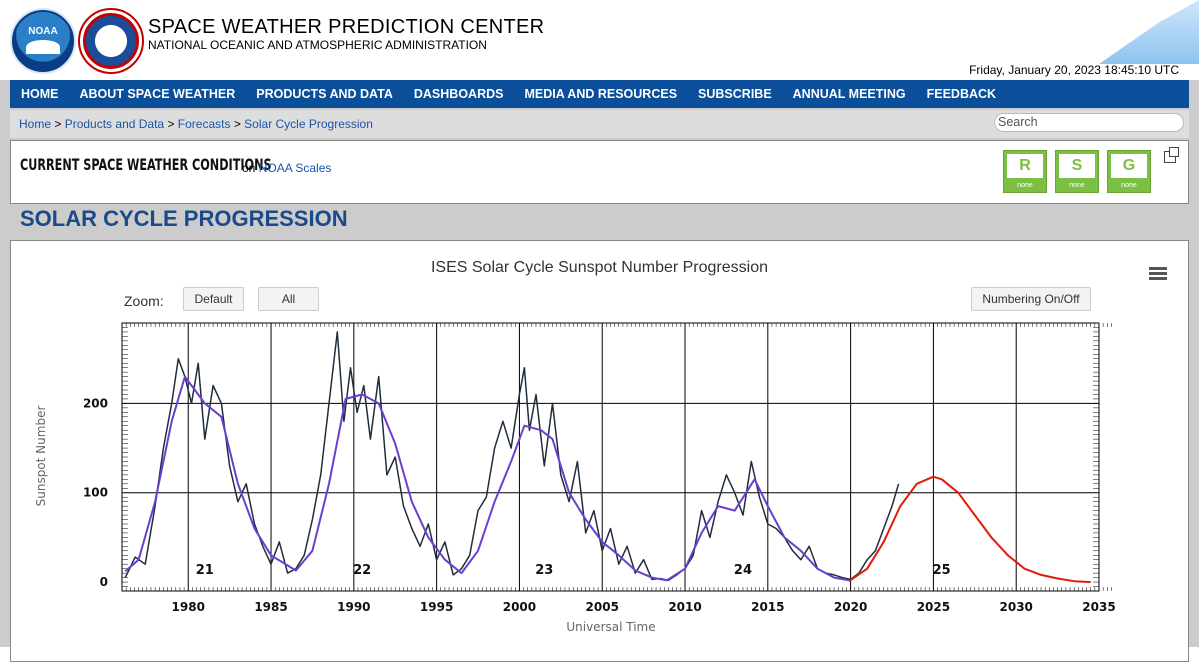 This screenshot has width=1199, height=662. I want to click on x-tick-label: 1995, so click(436, 607).